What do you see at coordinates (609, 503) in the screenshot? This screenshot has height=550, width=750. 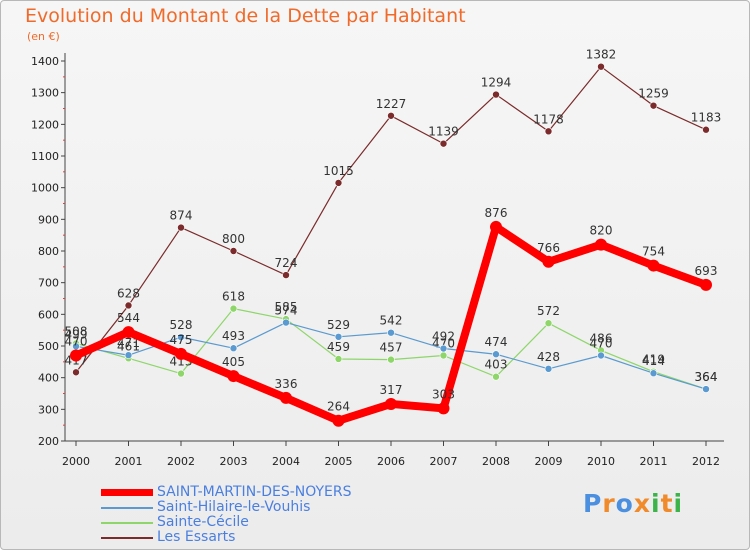 I see `logo-letter: r` at bounding box center [609, 503].